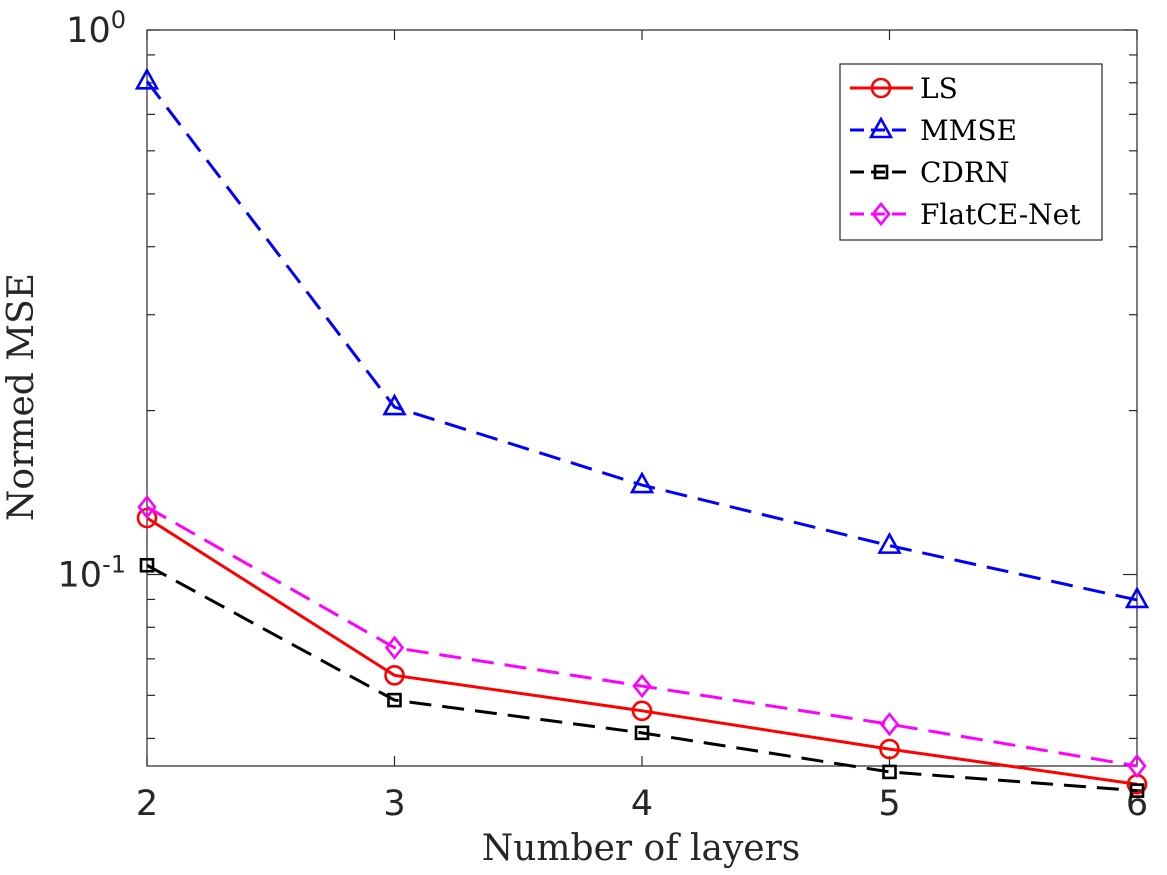 This screenshot has height=875, width=1167. Describe the element at coordinates (642, 804) in the screenshot. I see `x-tick-label: 4` at that location.